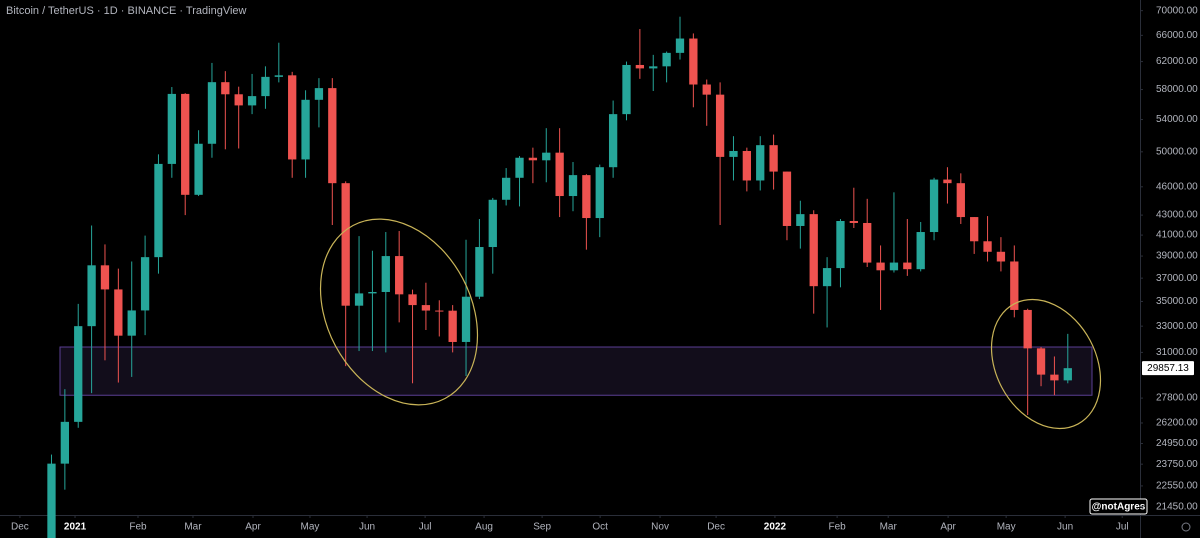 The width and height of the screenshot is (1200, 538). I want to click on y-tick-label: 22550.00, so click(1177, 486).